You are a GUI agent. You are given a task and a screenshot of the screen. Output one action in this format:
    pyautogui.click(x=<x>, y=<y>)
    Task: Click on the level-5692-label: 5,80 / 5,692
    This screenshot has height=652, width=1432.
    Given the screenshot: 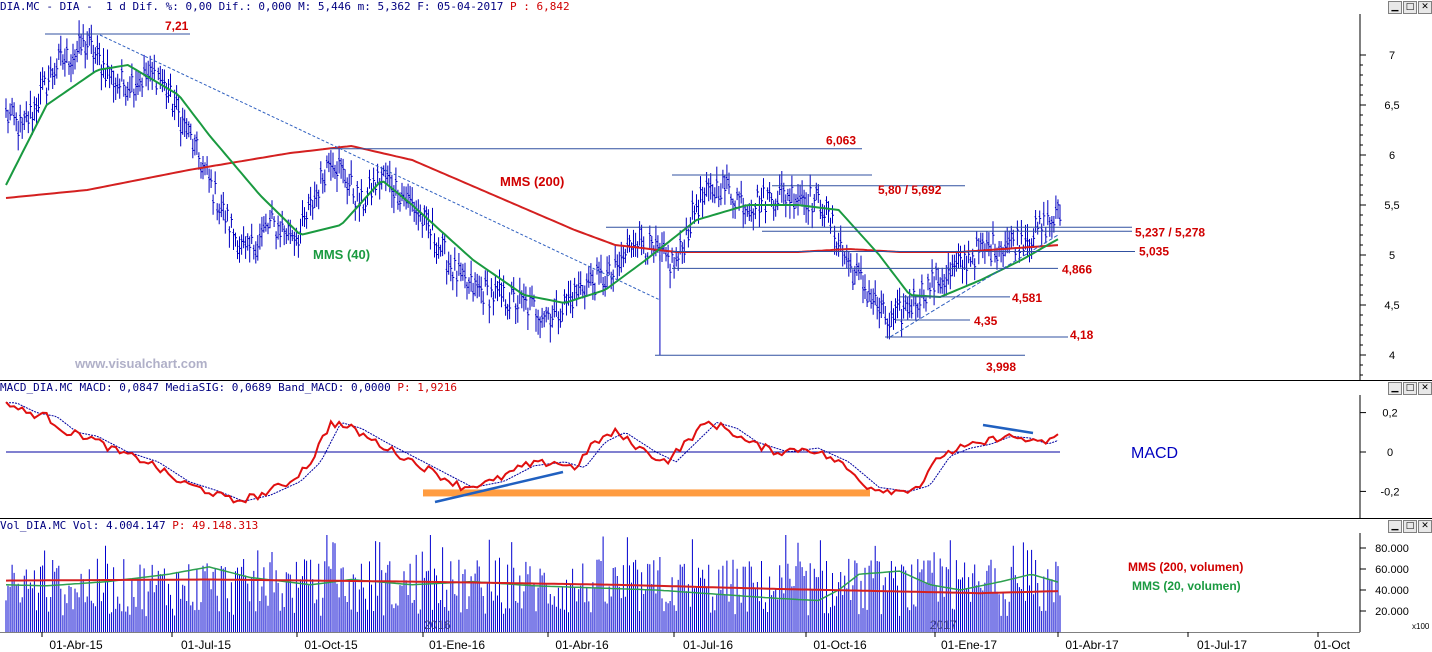 What is the action you would take?
    pyautogui.click(x=910, y=190)
    